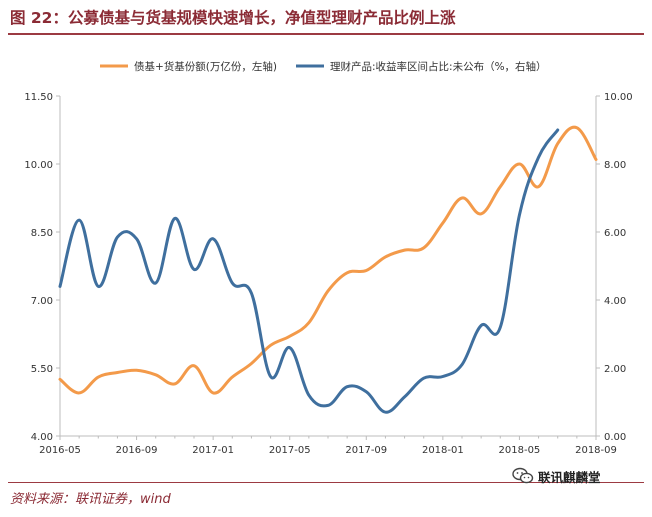  I want to click on right-tick-label: 8.00, so click(615, 165).